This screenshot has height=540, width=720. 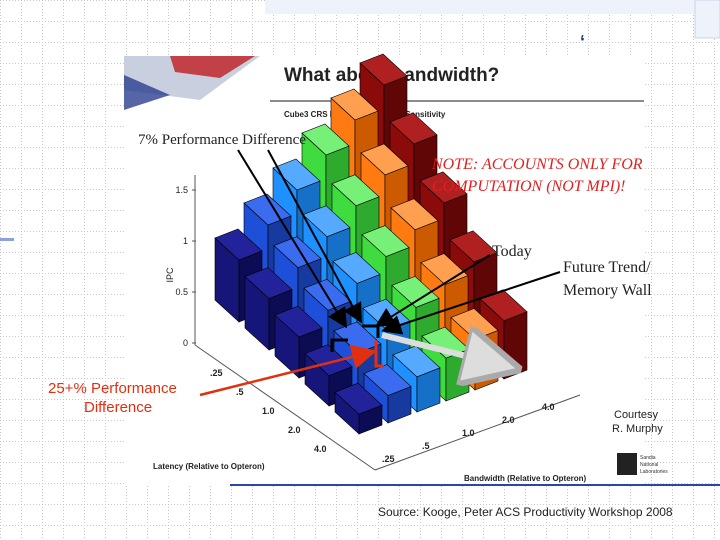 I want to click on header-box, so click(x=707, y=19).